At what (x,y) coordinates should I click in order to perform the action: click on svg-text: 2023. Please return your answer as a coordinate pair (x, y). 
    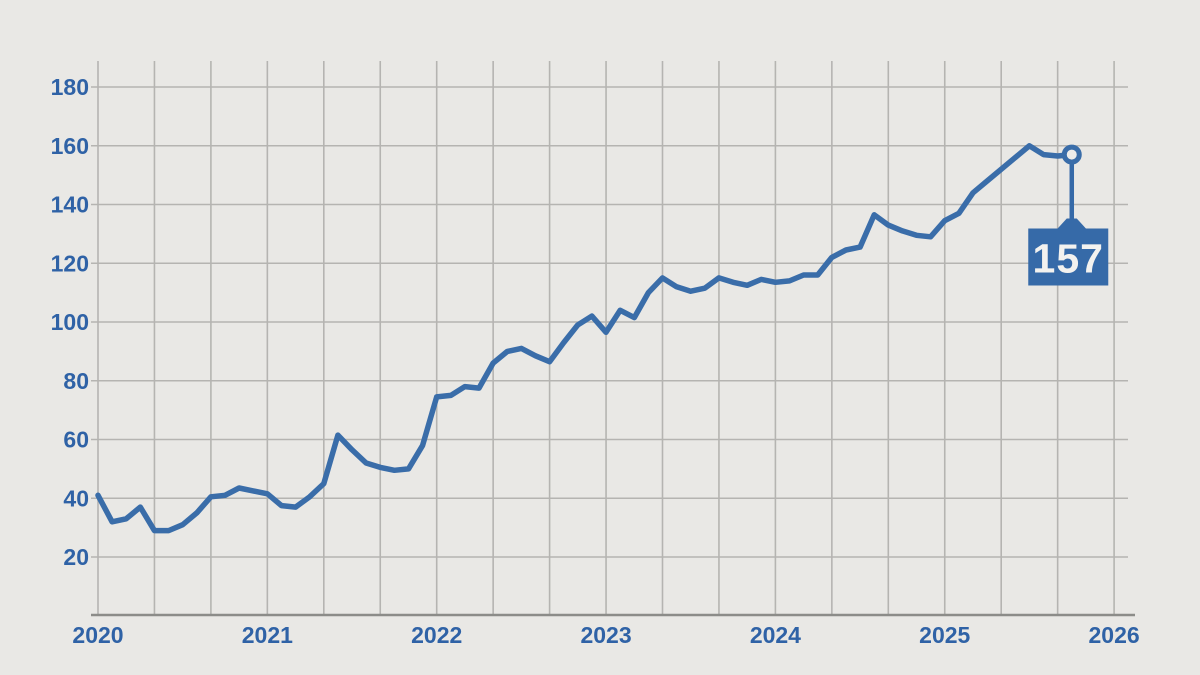
    Looking at the image, I should click on (605, 635).